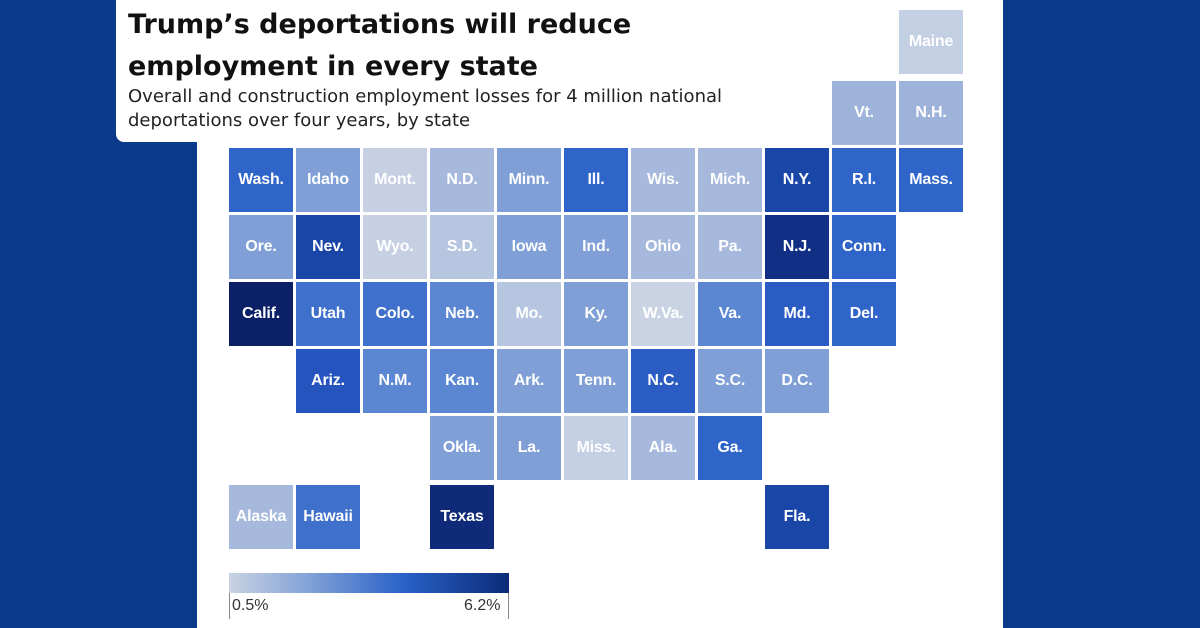  I want to click on legend-max-tick, so click(508, 606).